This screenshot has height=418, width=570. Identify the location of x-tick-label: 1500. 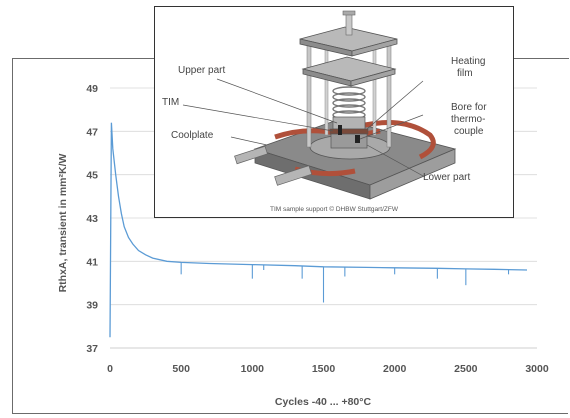
(324, 369).